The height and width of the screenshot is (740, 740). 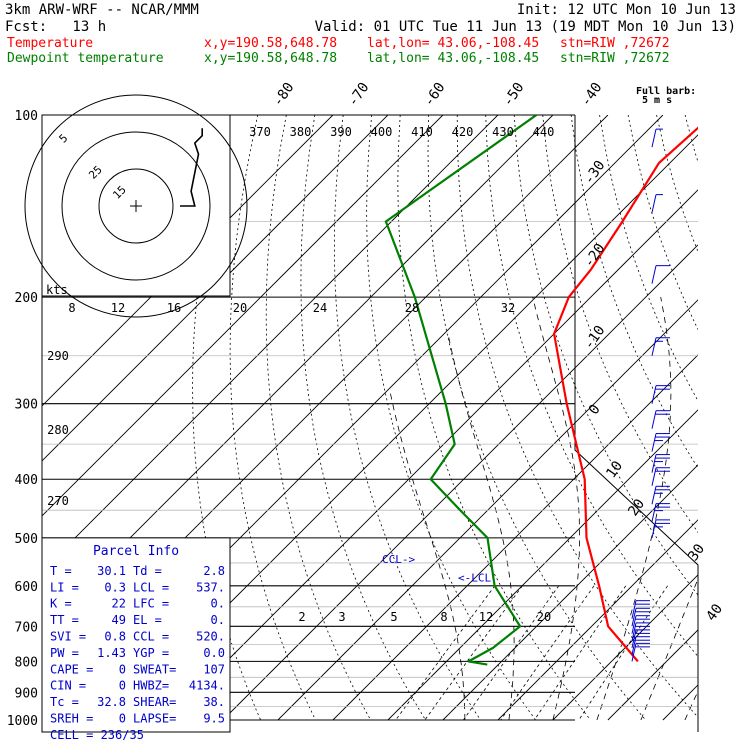 What do you see at coordinates (26, 587) in the screenshot?
I see `pressure-label-600: 600` at bounding box center [26, 587].